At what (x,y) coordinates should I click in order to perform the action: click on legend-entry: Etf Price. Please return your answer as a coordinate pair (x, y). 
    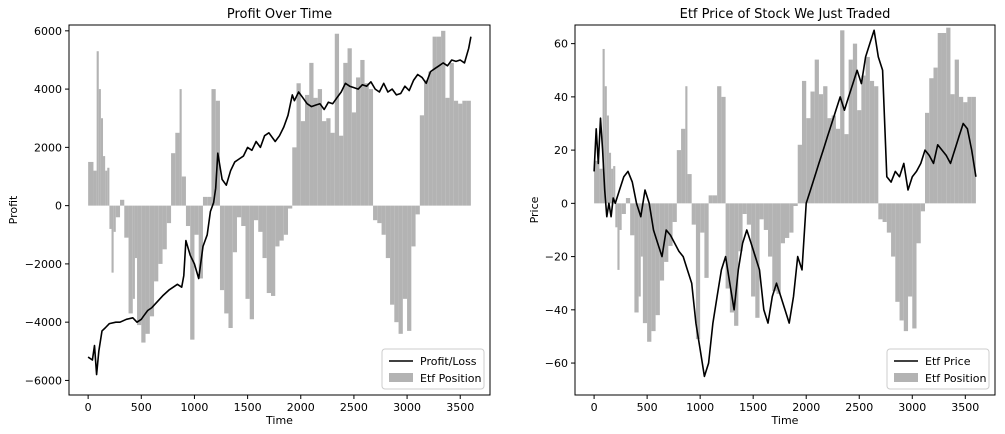
    Looking at the image, I should click on (948, 361).